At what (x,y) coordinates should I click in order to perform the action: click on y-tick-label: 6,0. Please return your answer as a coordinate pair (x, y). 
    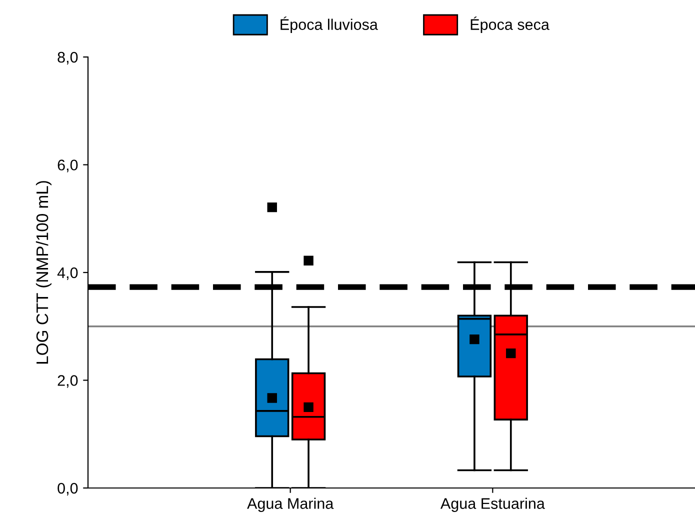
    Looking at the image, I should click on (68, 166).